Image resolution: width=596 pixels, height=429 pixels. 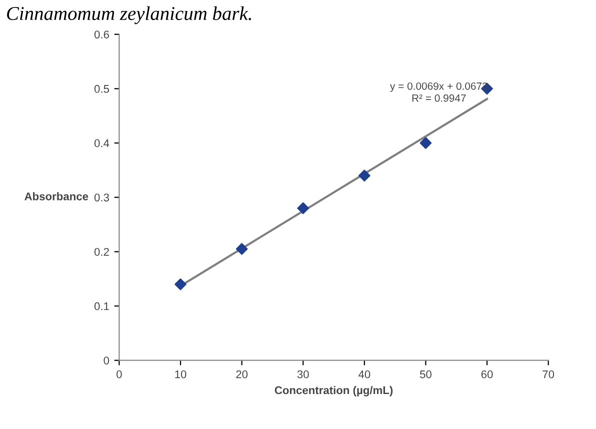 What do you see at coordinates (548, 374) in the screenshot?
I see `x-tick-label: 70` at bounding box center [548, 374].